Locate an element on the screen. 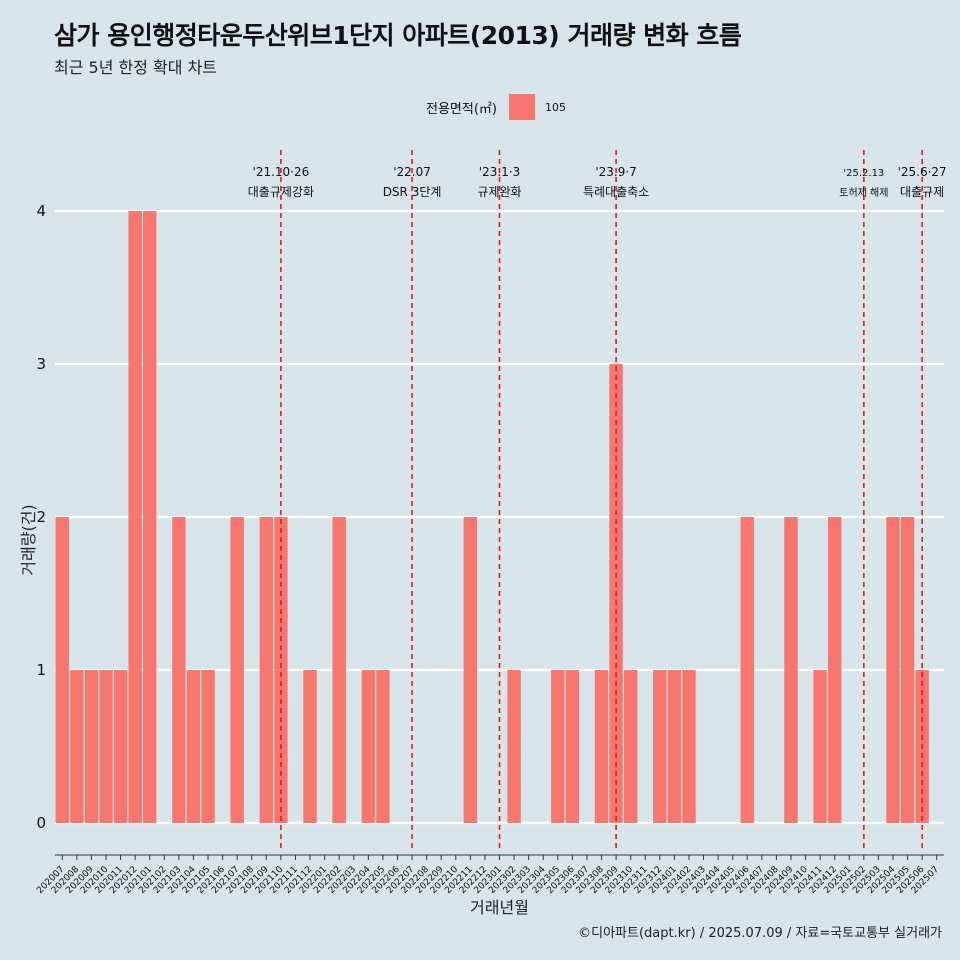 This screenshot has height=960, width=960. y-tick-label-2: 2 is located at coordinates (41, 517).